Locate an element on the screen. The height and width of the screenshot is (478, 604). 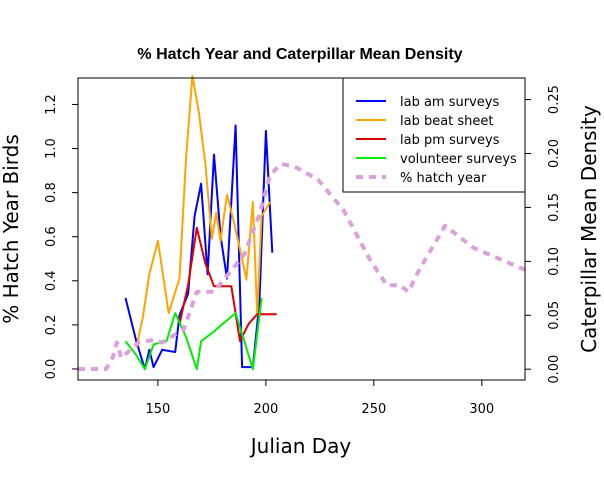
y-right-tick-label: 0.15 is located at coordinates (554, 207).